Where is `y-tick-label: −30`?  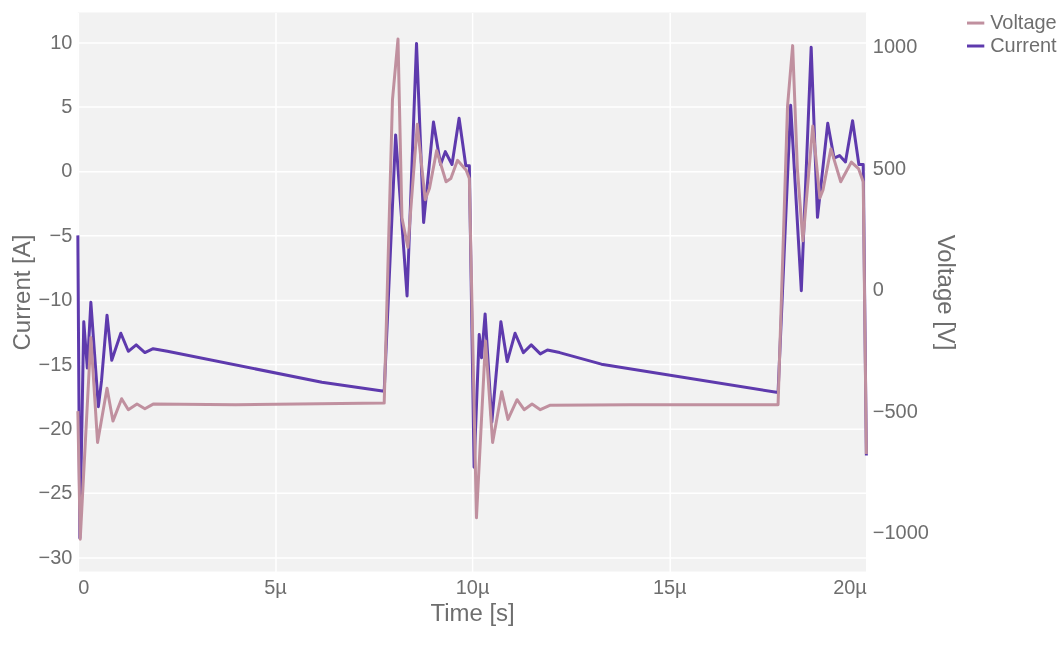 y-tick-label: −30 is located at coordinates (55, 556).